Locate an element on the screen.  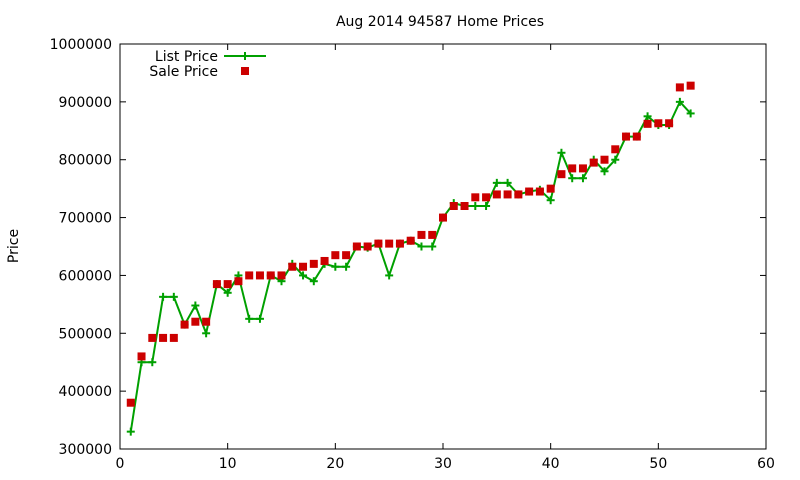
y-tick-label-6: 900000 is located at coordinates (85, 103).